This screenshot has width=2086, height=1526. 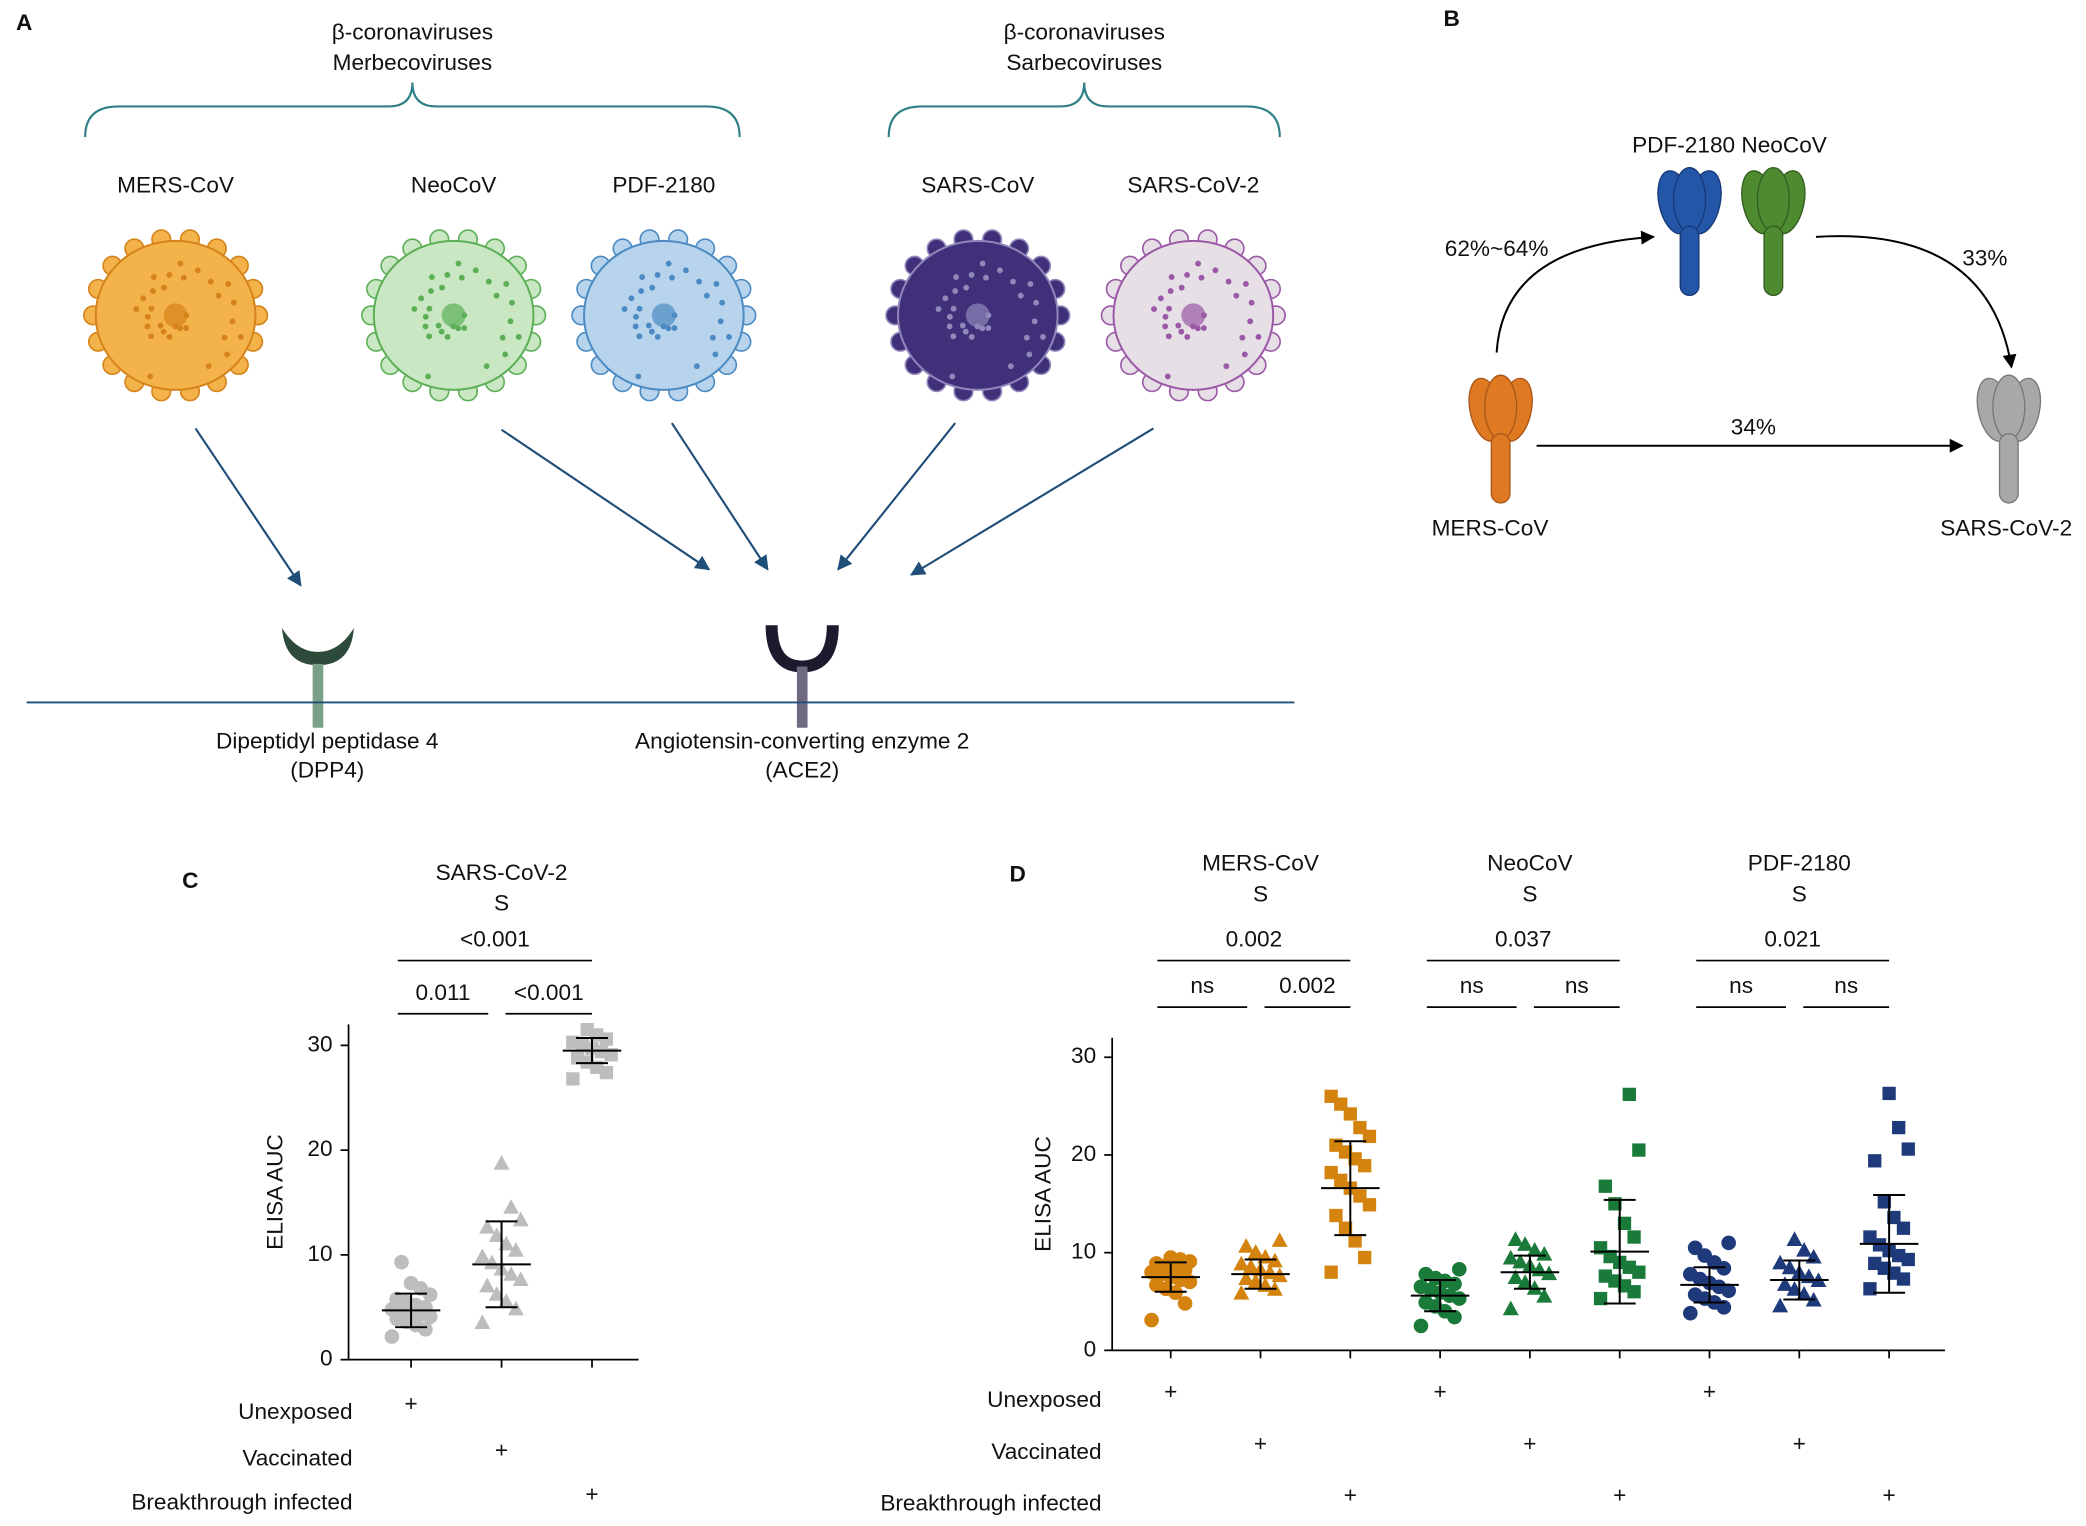 What do you see at coordinates (1741, 985) in the screenshot?
I see `significance-label: ns` at bounding box center [1741, 985].